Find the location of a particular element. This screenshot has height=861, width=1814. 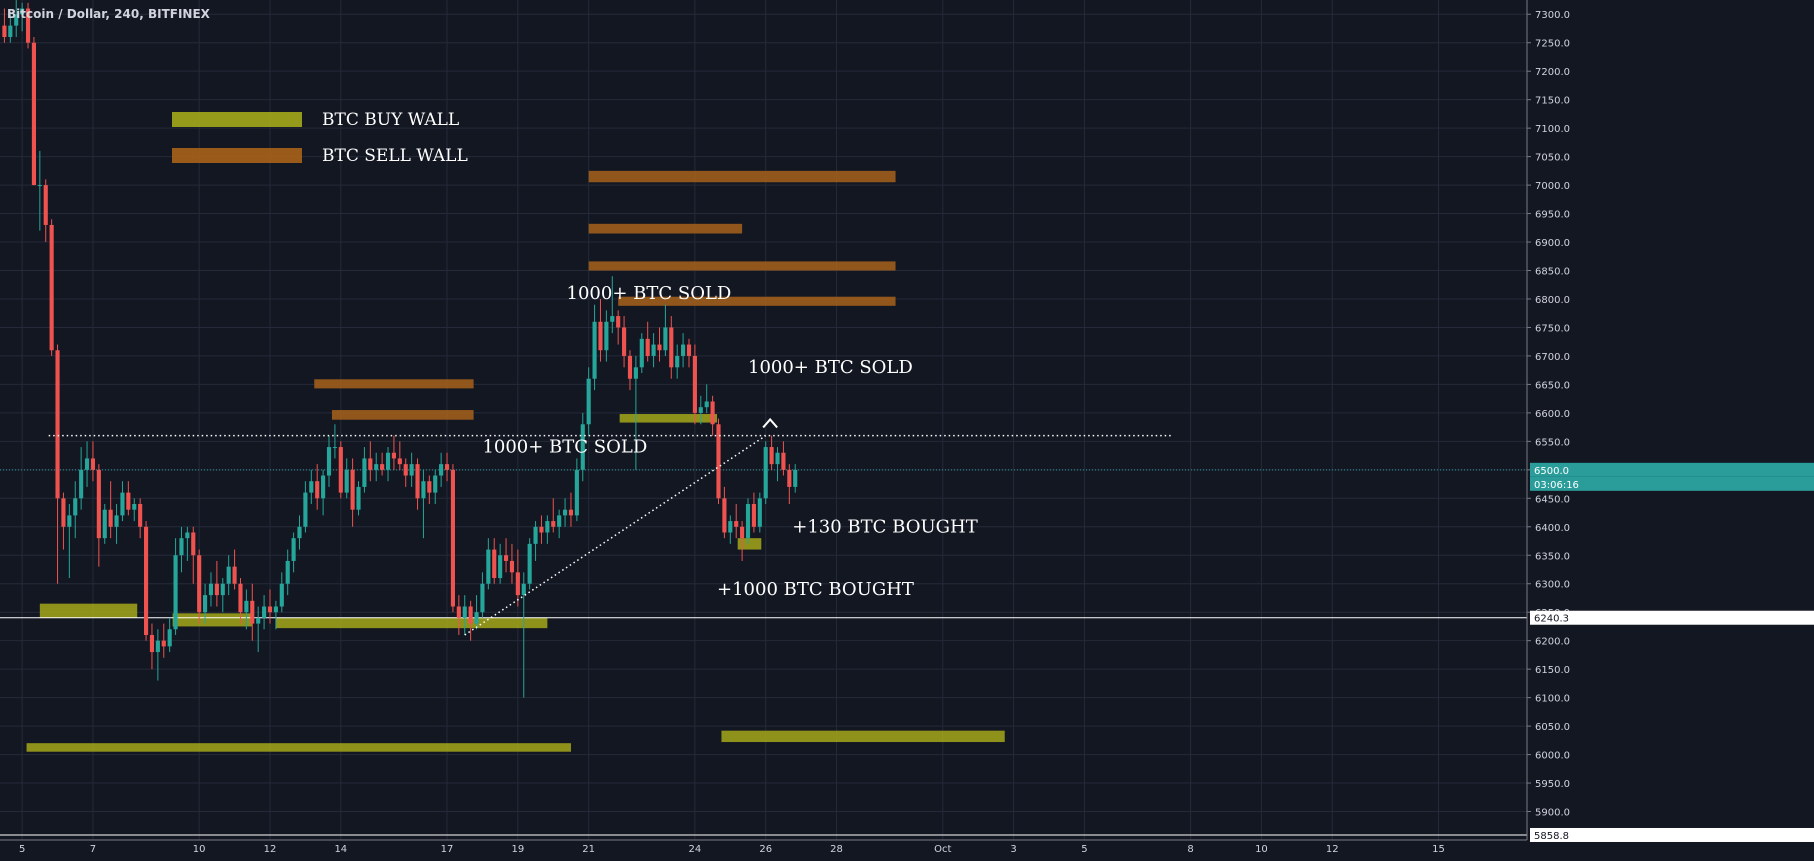

current-price-label-bg is located at coordinates (1672, 469).